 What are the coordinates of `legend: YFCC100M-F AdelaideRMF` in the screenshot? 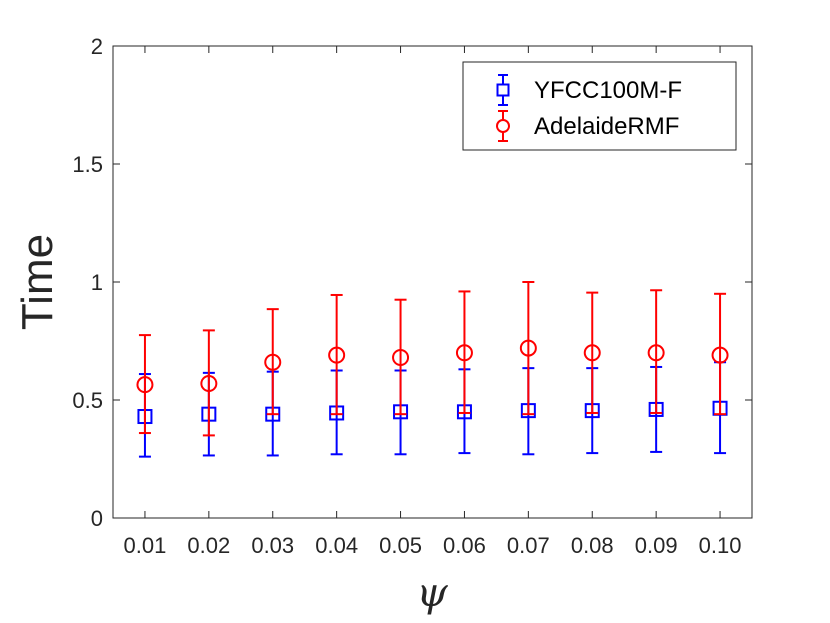 It's located at (599, 106).